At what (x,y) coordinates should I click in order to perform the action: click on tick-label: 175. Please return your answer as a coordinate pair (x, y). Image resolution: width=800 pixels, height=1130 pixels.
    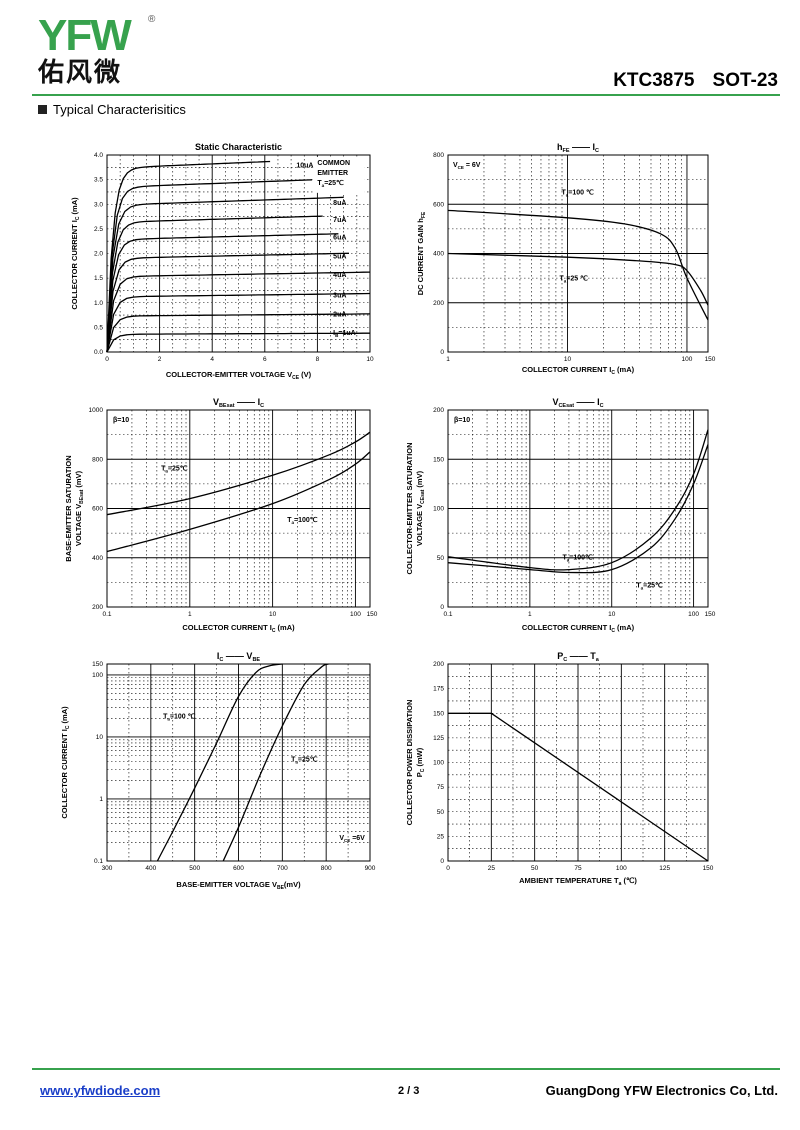
    Looking at the image, I should click on (438, 689).